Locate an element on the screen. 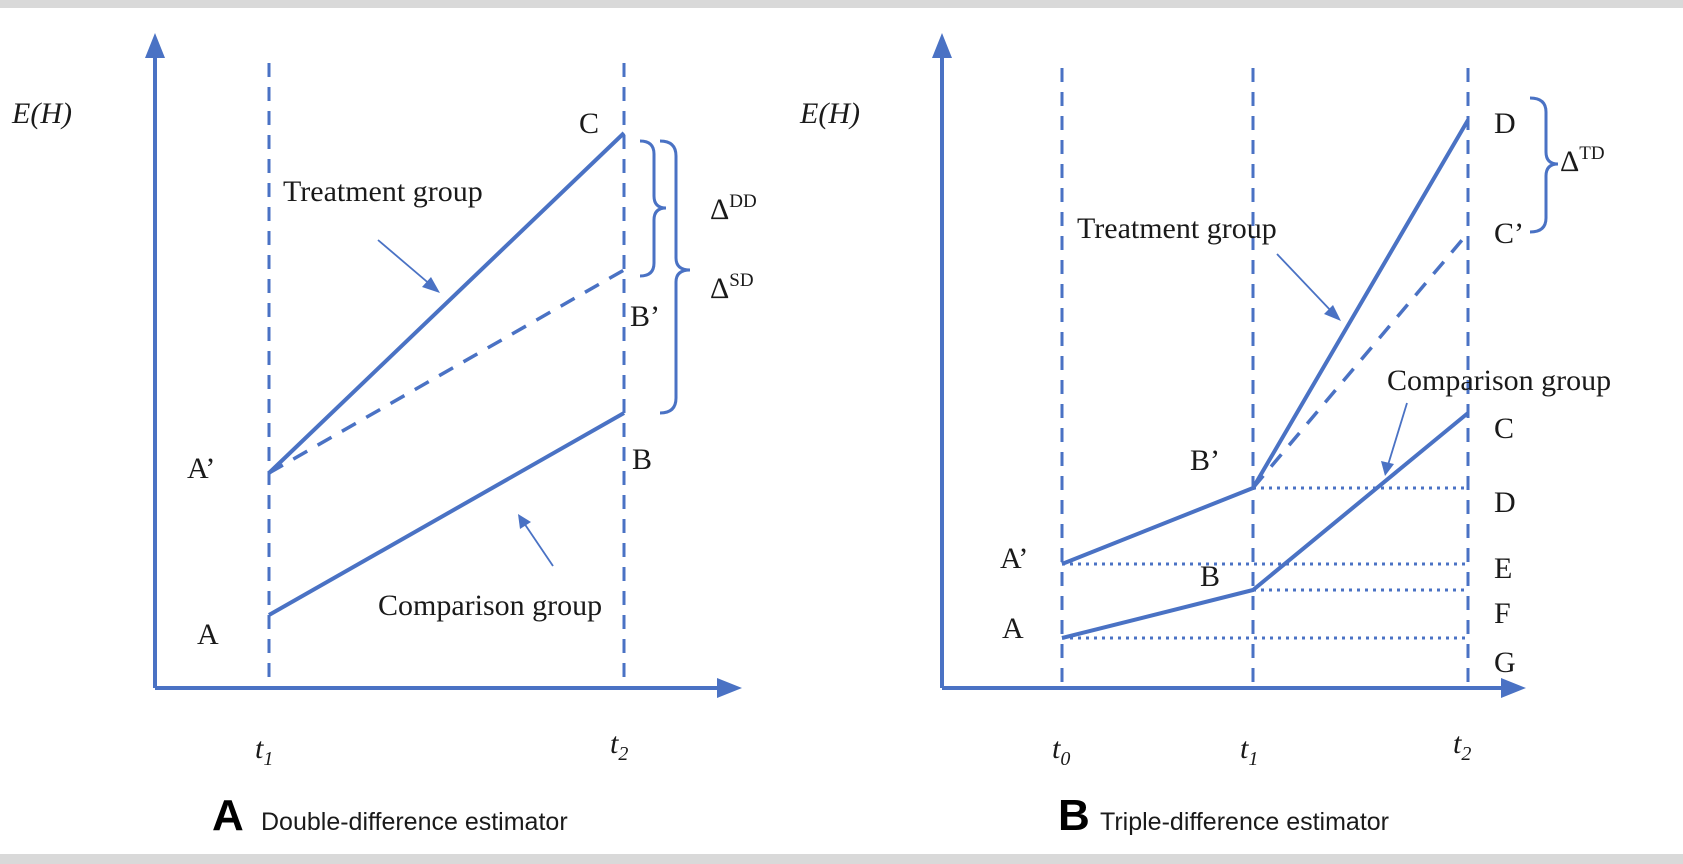 Image resolution: width=1683 pixels, height=864 pixels. panel-a-y-label: E(H) is located at coordinates (41, 113).